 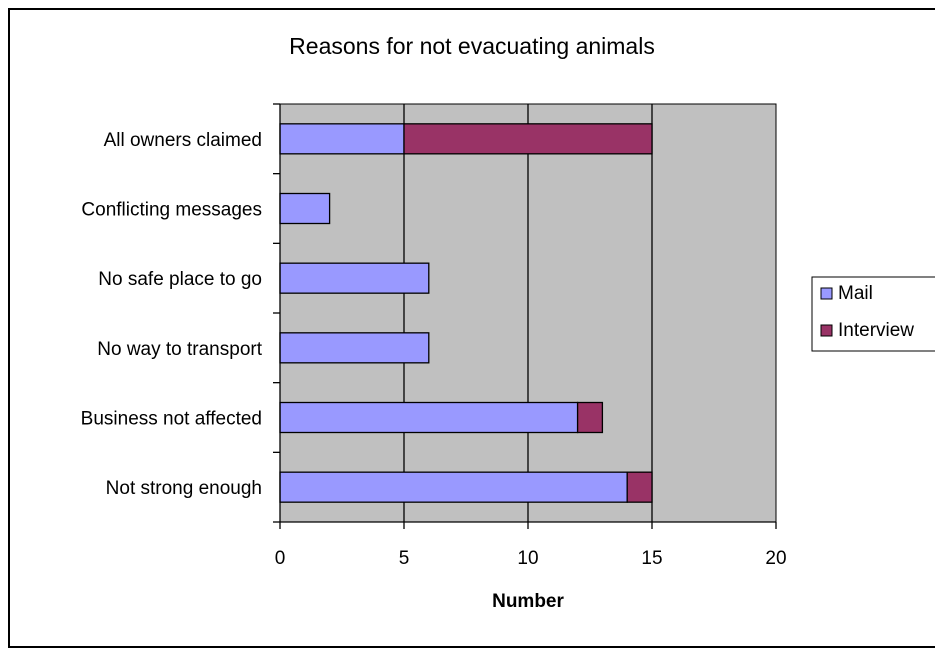 I want to click on x-tick-label: 15, so click(x=651, y=558).